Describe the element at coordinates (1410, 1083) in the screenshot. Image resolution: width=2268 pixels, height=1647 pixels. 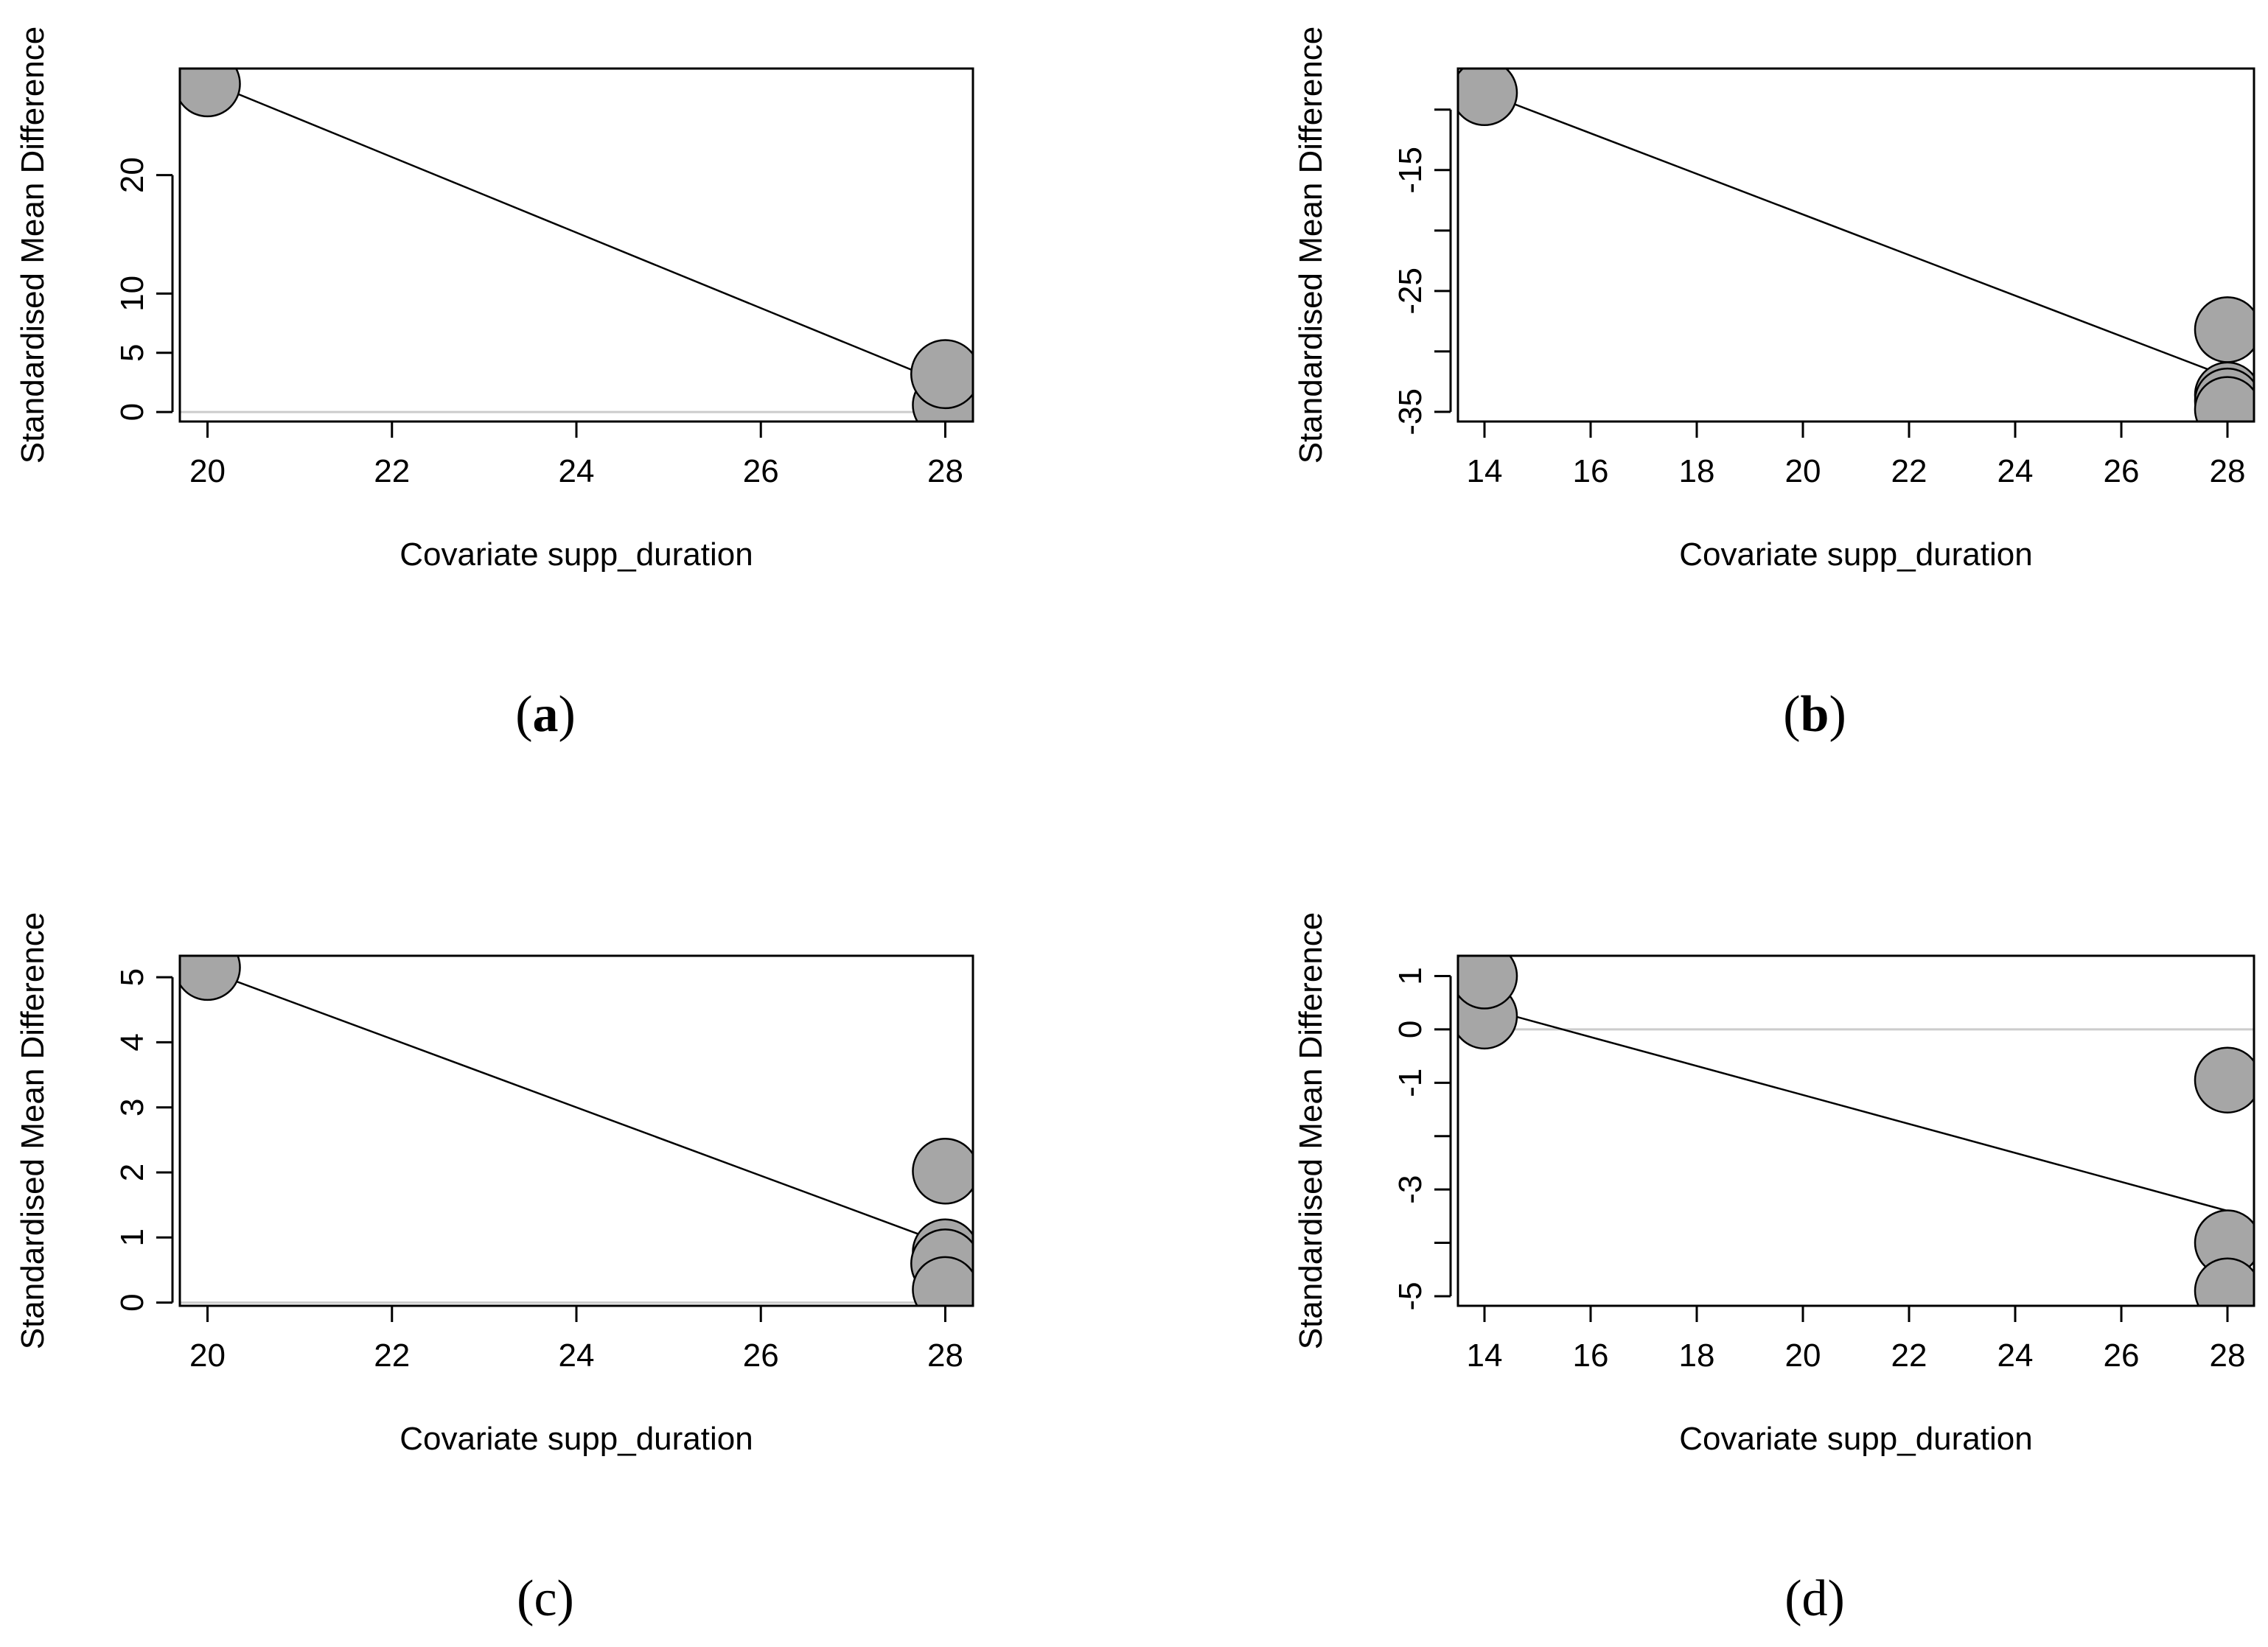
I see `y-tick-label: -1` at that location.